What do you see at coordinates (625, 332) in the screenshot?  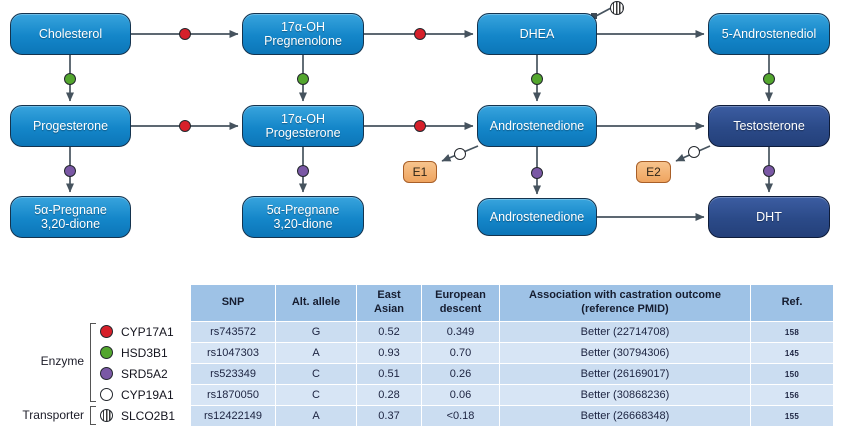 I see `cell-association: Better (22714708)` at bounding box center [625, 332].